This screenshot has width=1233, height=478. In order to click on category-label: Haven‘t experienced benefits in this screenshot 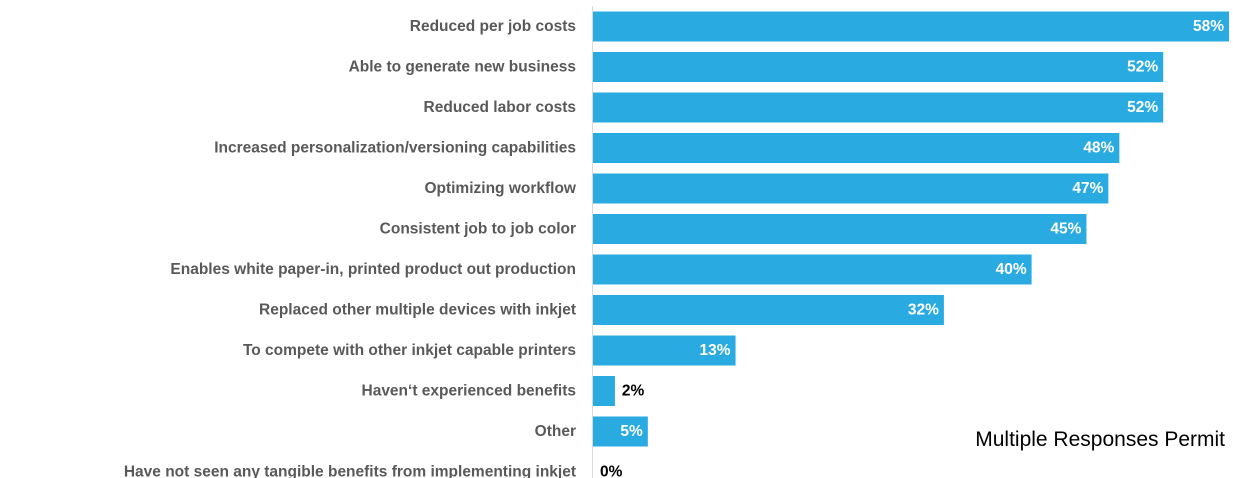, I will do `click(469, 391)`.